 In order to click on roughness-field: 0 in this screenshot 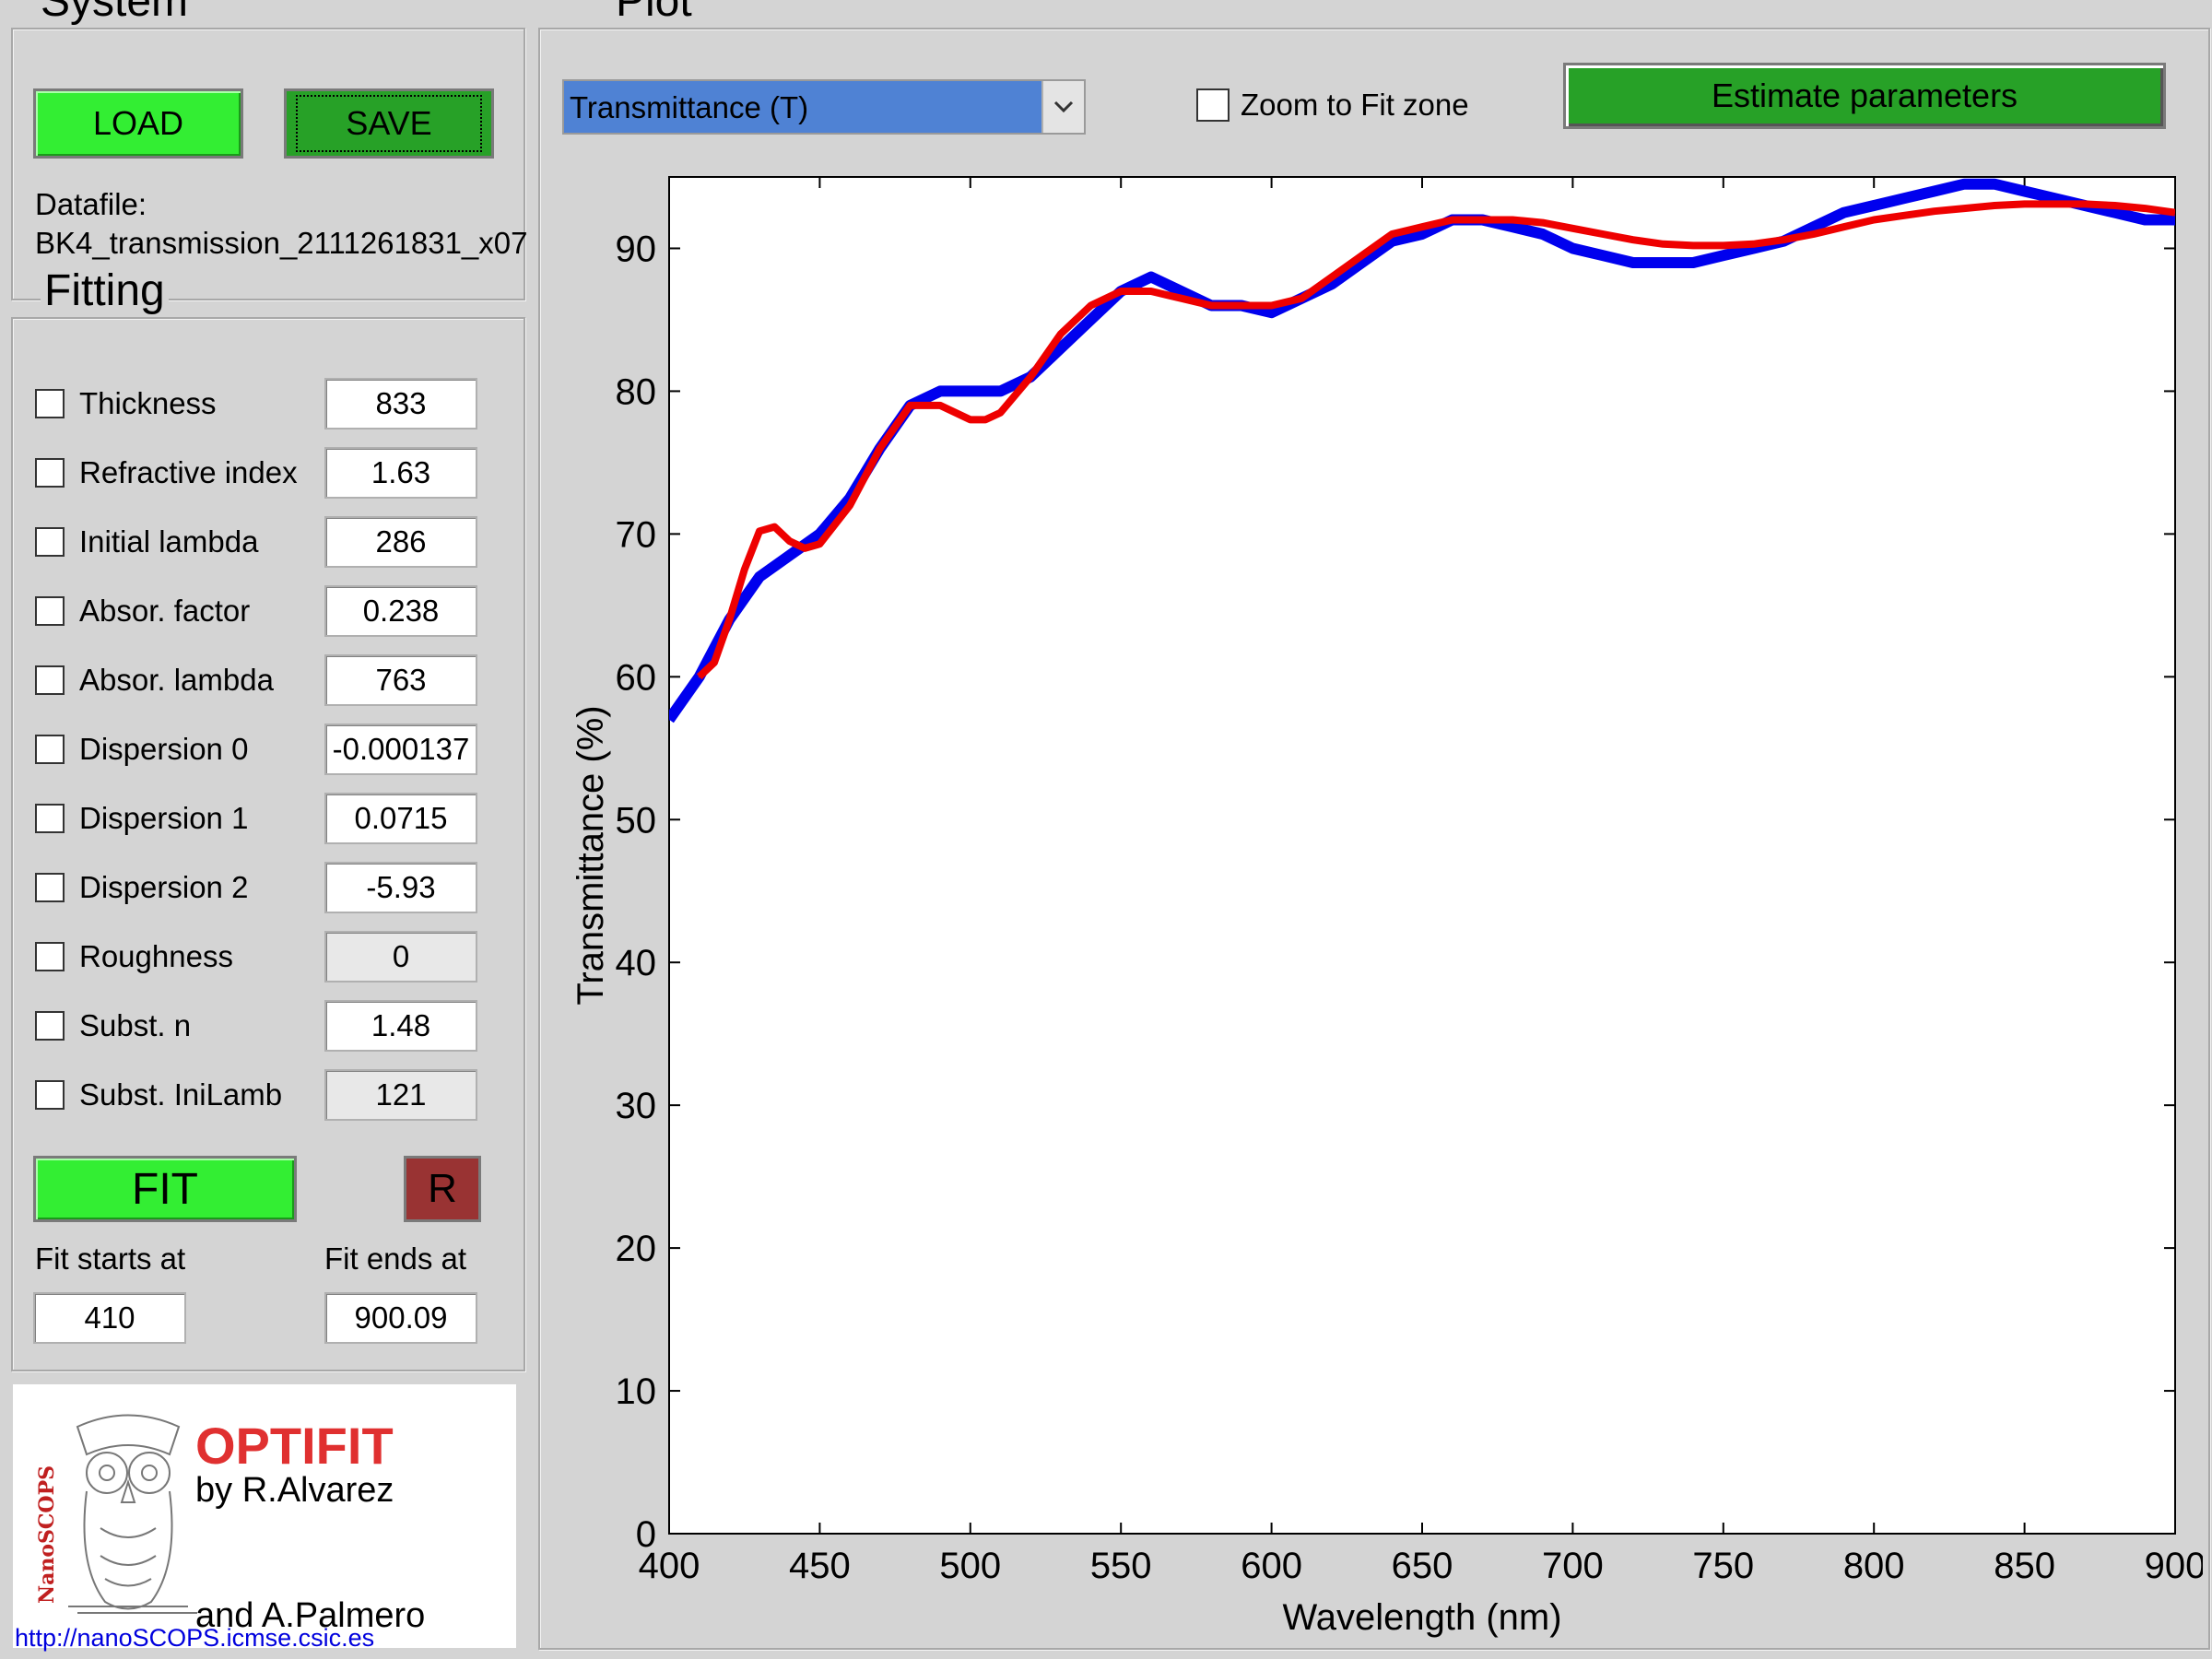, I will do `click(400, 956)`.